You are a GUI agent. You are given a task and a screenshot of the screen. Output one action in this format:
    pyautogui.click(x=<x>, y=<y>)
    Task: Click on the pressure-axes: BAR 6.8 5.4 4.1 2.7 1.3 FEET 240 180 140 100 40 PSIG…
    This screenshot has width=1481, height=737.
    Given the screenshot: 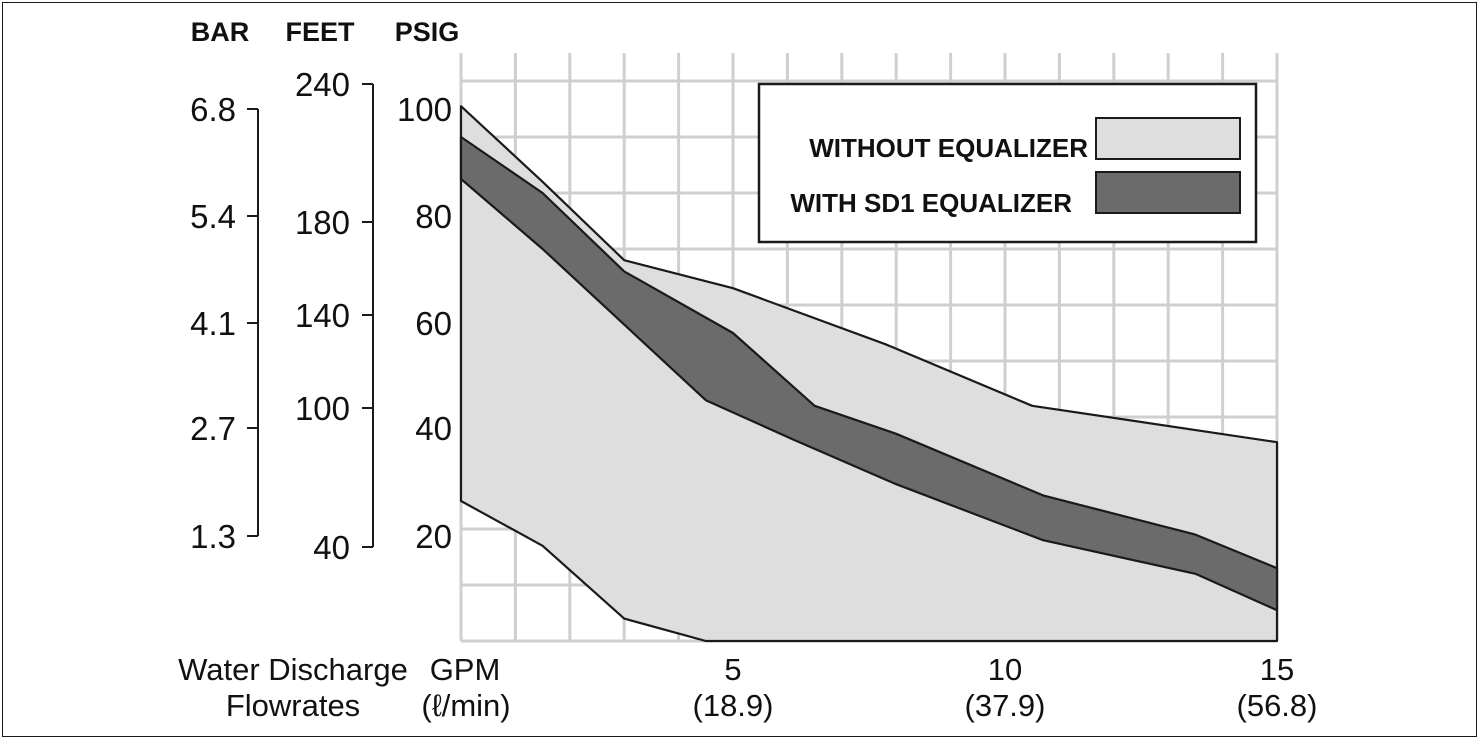 What is the action you would take?
    pyautogui.click(x=324, y=291)
    